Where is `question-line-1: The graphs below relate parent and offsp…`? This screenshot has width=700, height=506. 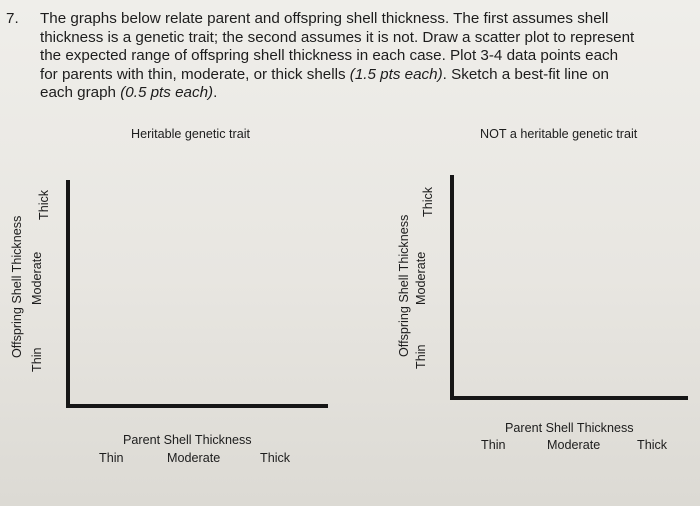
question-line-1: The graphs below relate parent and offsp… is located at coordinates (324, 18).